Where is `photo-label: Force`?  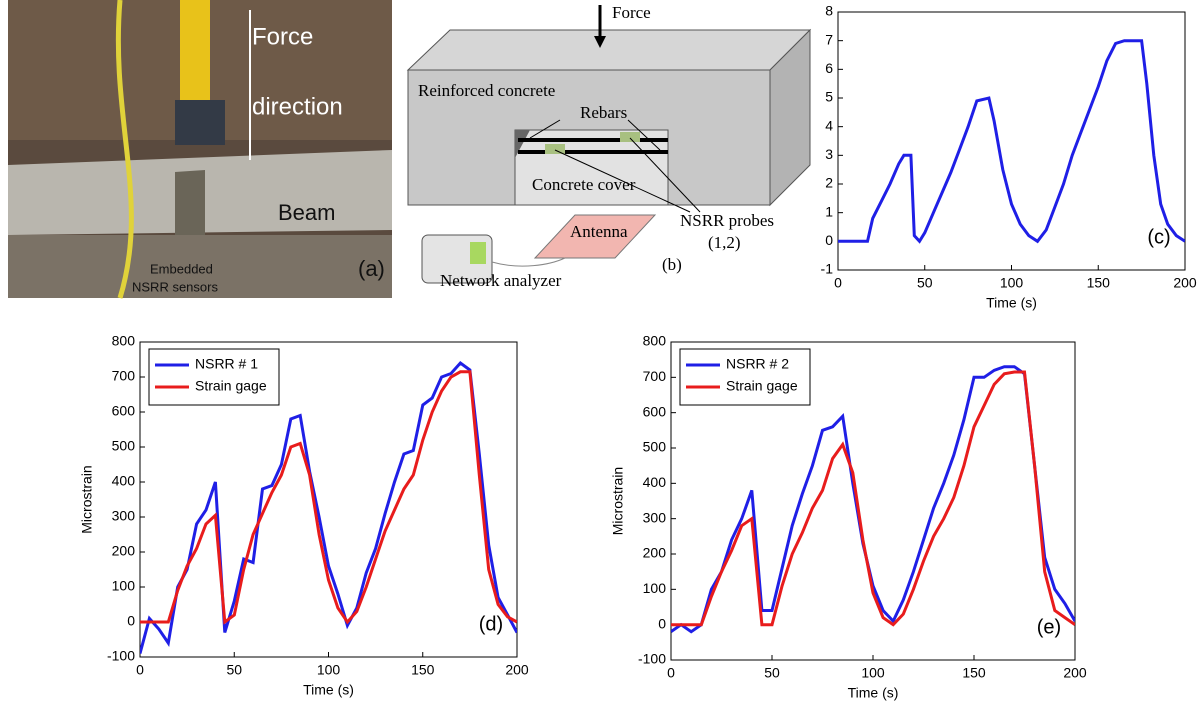 photo-label: Force is located at coordinates (282, 36).